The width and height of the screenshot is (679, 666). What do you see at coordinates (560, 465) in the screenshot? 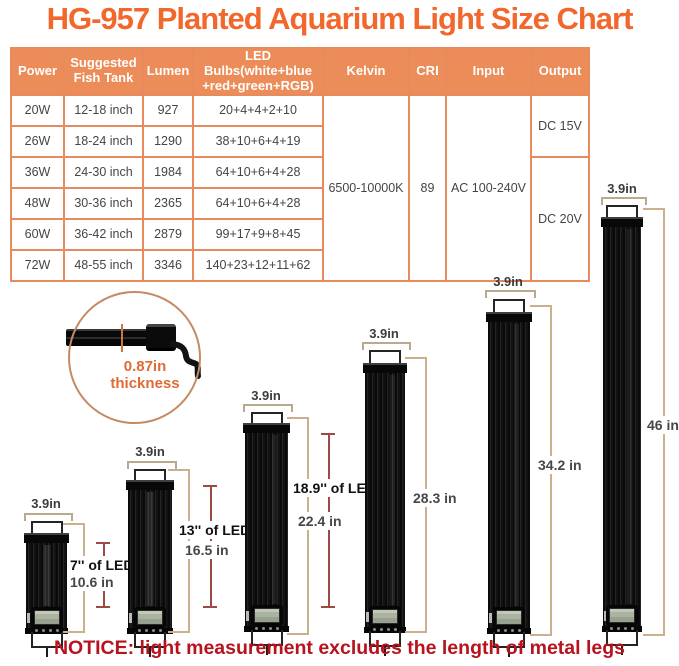
I see `light5-length-label: 34.2 in` at bounding box center [560, 465].